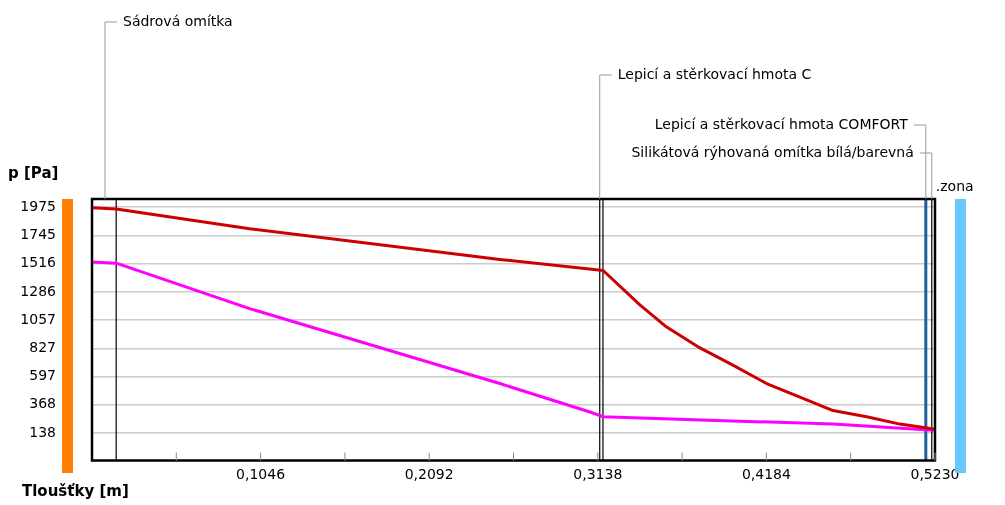 This screenshot has height=505, width=1005. I want to click on y-tick-label: 1516, so click(38, 262).